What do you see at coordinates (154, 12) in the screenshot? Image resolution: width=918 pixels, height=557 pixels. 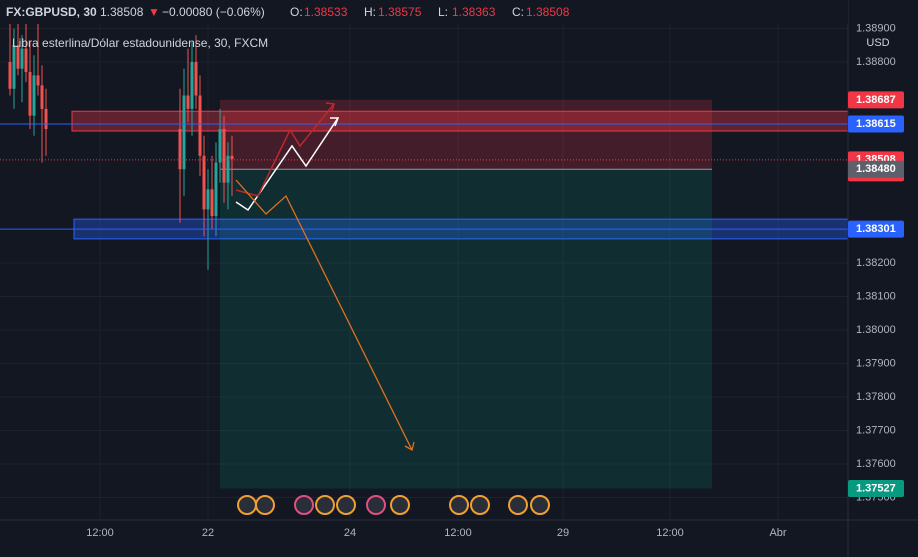 I see `change-arrow: ▼` at bounding box center [154, 12].